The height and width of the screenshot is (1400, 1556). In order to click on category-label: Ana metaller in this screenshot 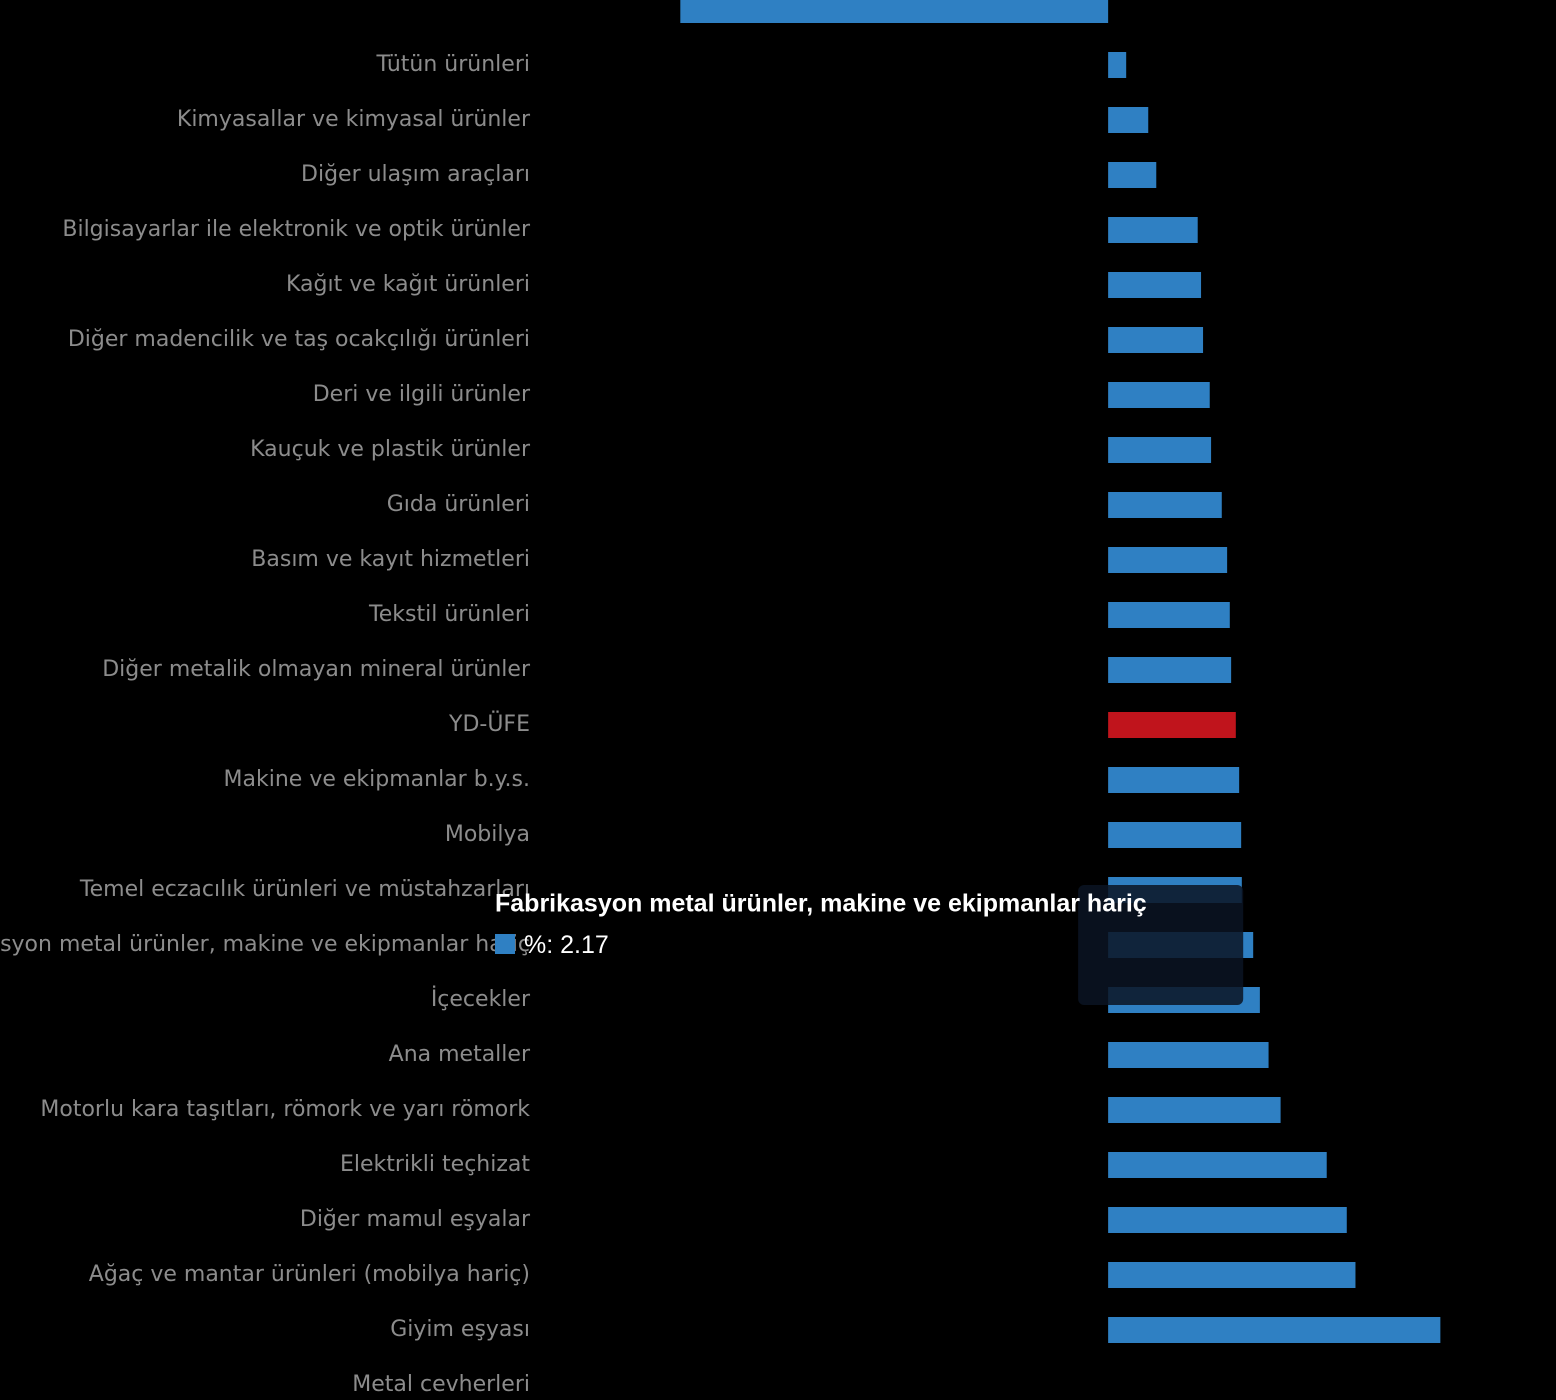, I will do `click(460, 1054)`.